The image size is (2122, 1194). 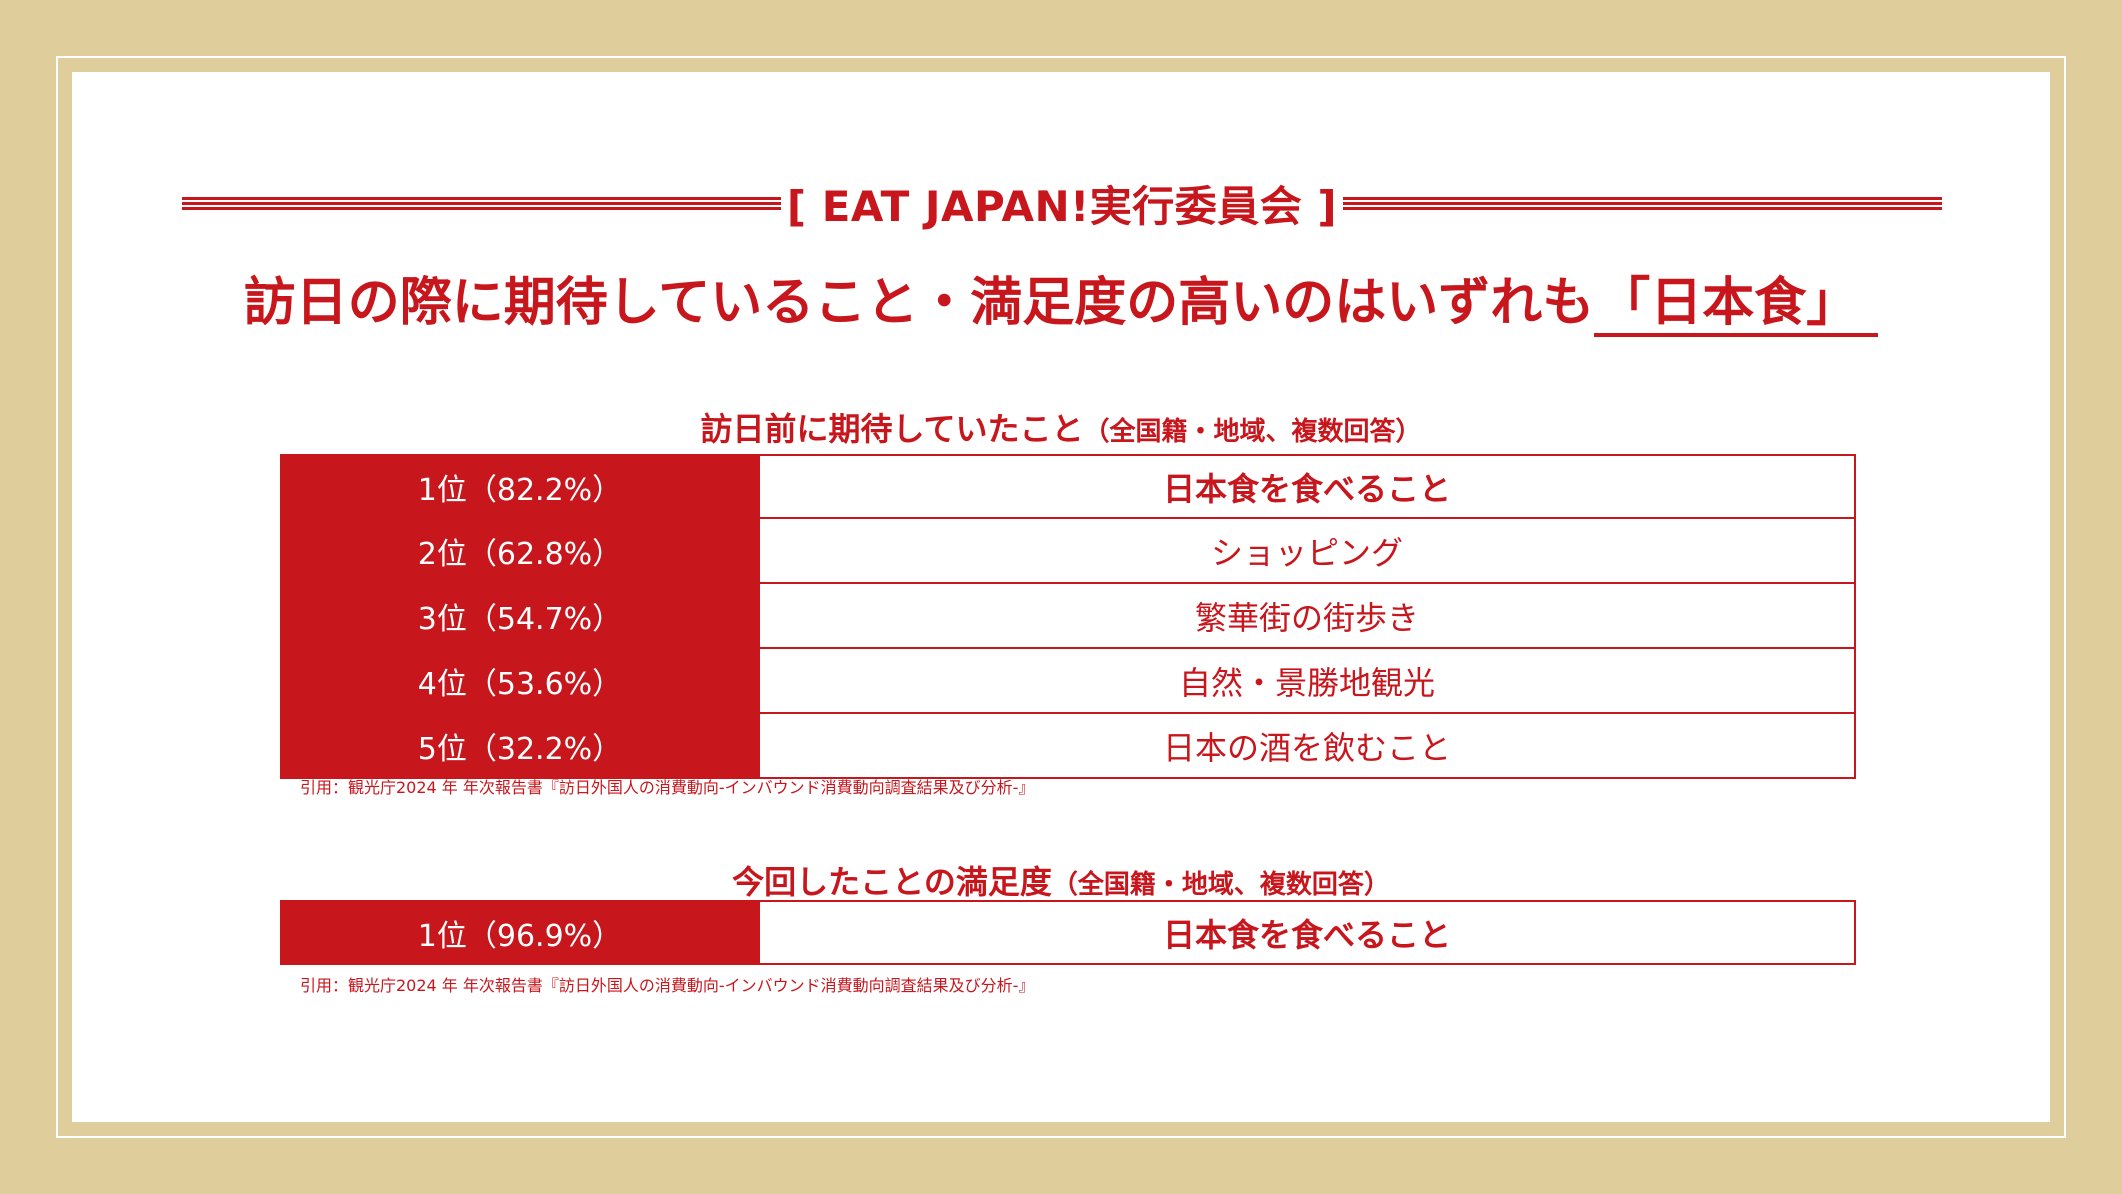 I want to click on satisfaction-title: 今回したことの満足度（全国籍・地域、複数回答）, so click(x=1061, y=880).